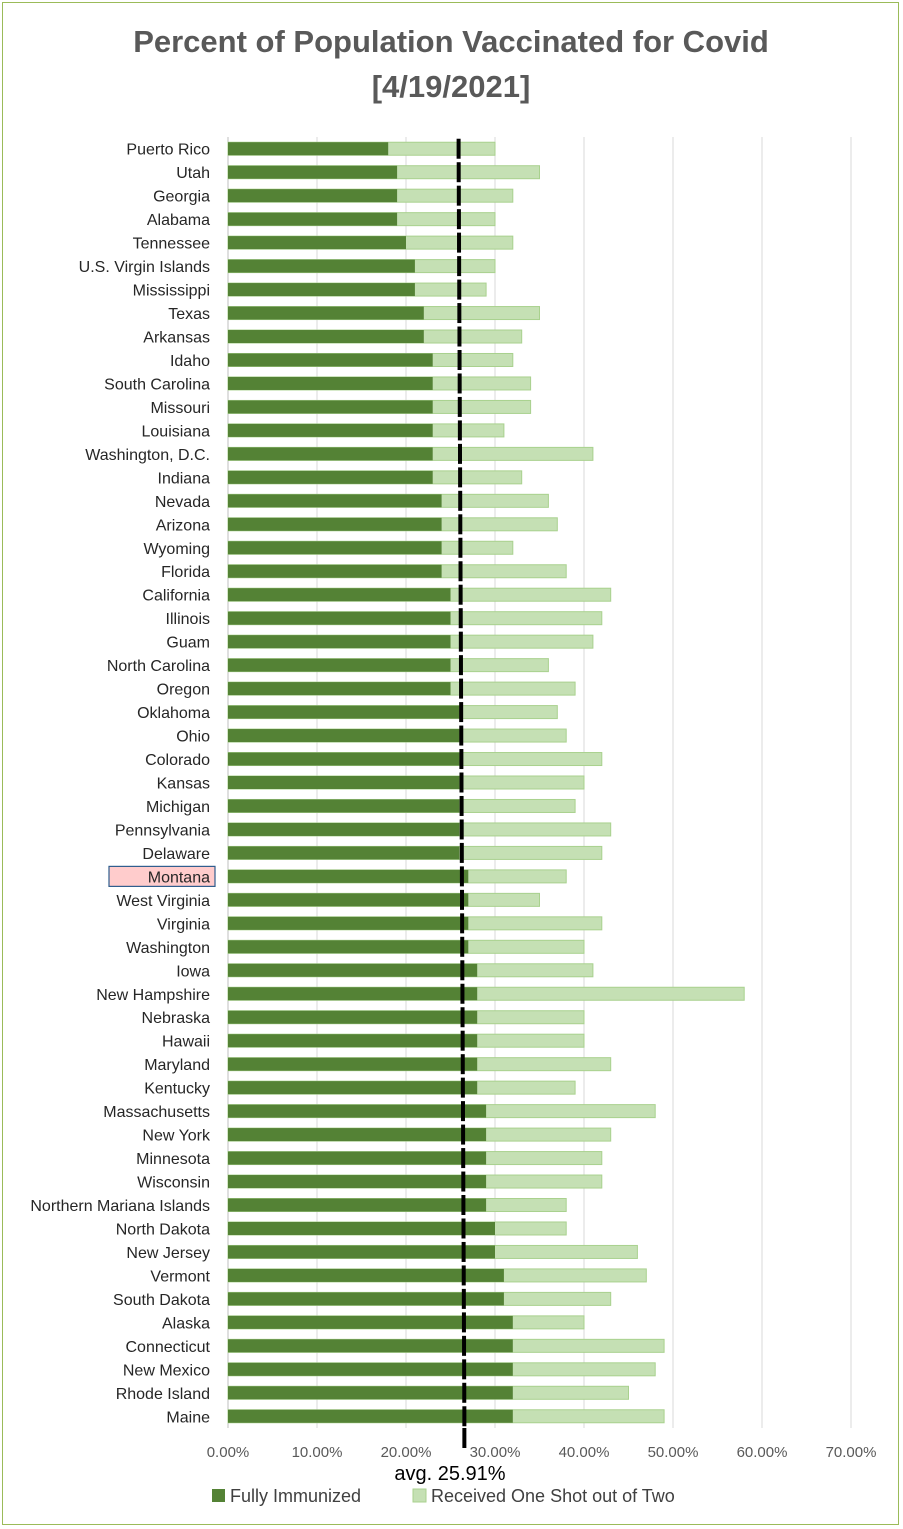  Describe the element at coordinates (176, 549) in the screenshot. I see `category-label: Wyoming` at that location.